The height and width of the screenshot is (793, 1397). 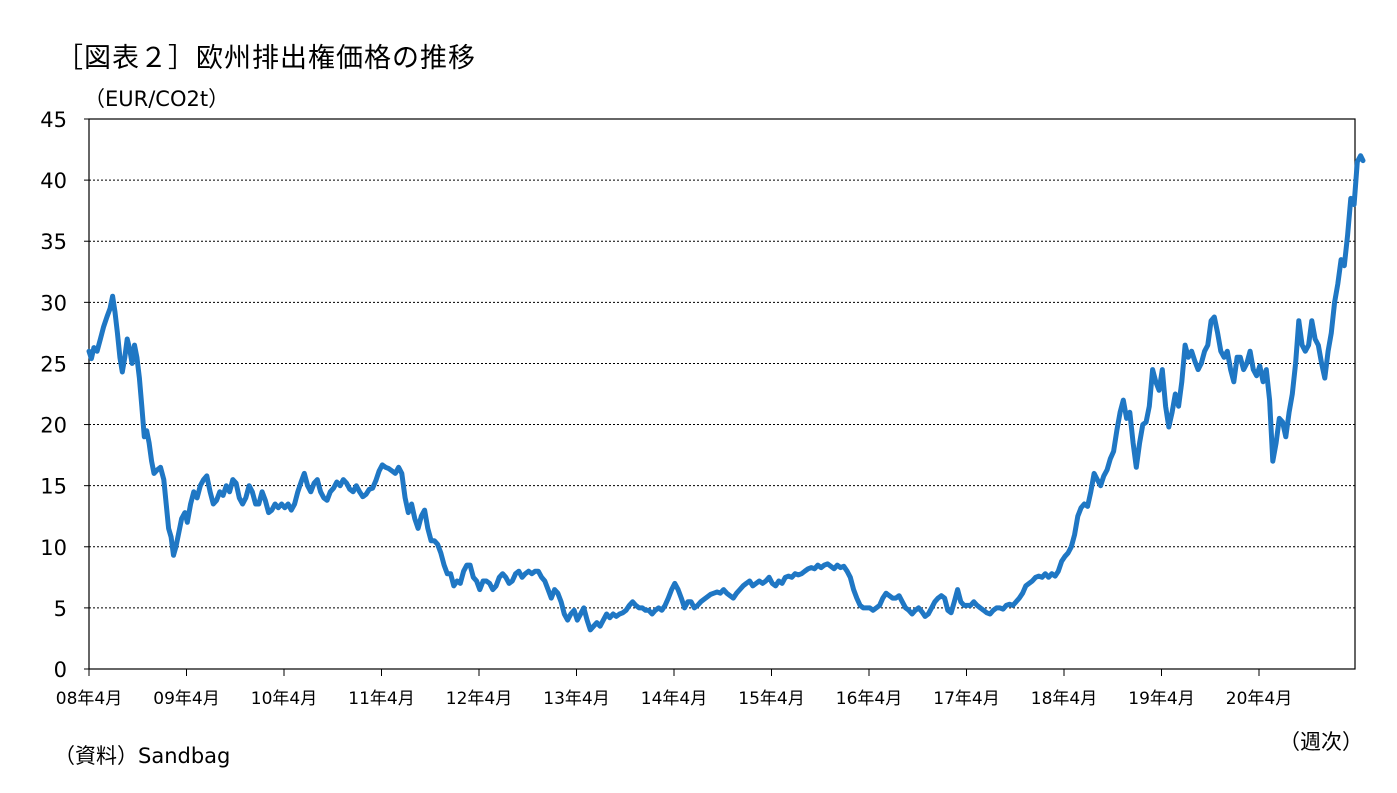 What do you see at coordinates (157, 99) in the screenshot?
I see `y-axis-unit-label: （EUR/CO2t）` at bounding box center [157, 99].